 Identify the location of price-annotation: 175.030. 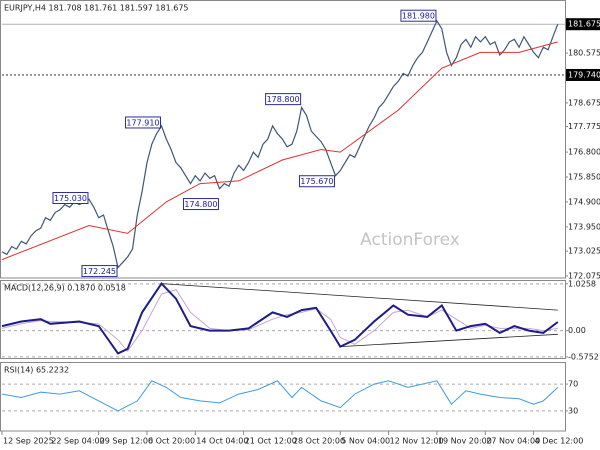
(70, 198).